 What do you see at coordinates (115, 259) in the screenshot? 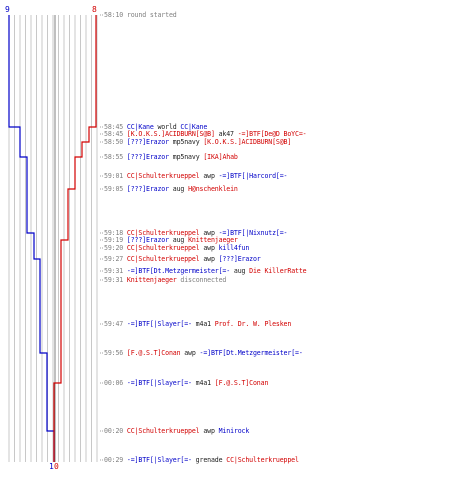
I see `event-time: 59:27` at bounding box center [115, 259].